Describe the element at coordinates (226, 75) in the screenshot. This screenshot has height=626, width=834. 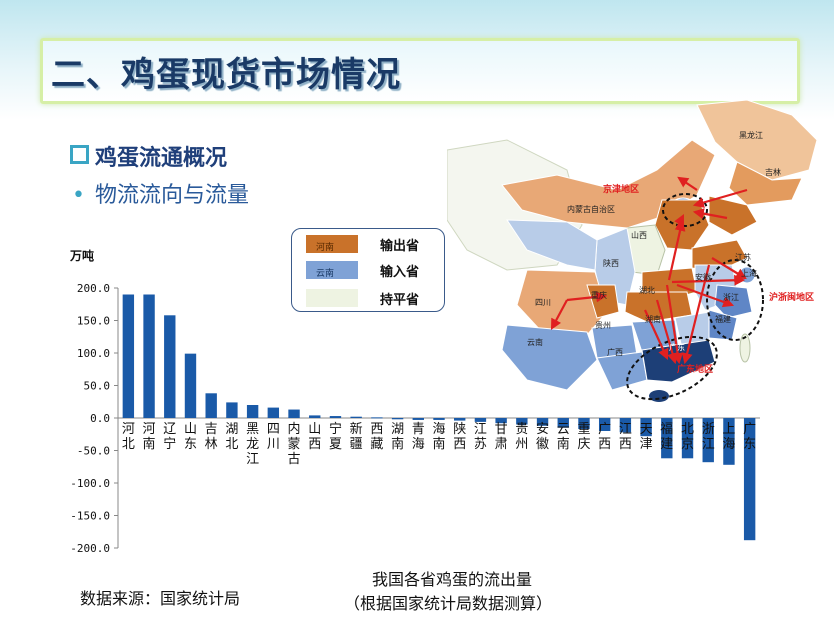
I see `page-title: 二、鸡蛋现货市场情况` at that location.